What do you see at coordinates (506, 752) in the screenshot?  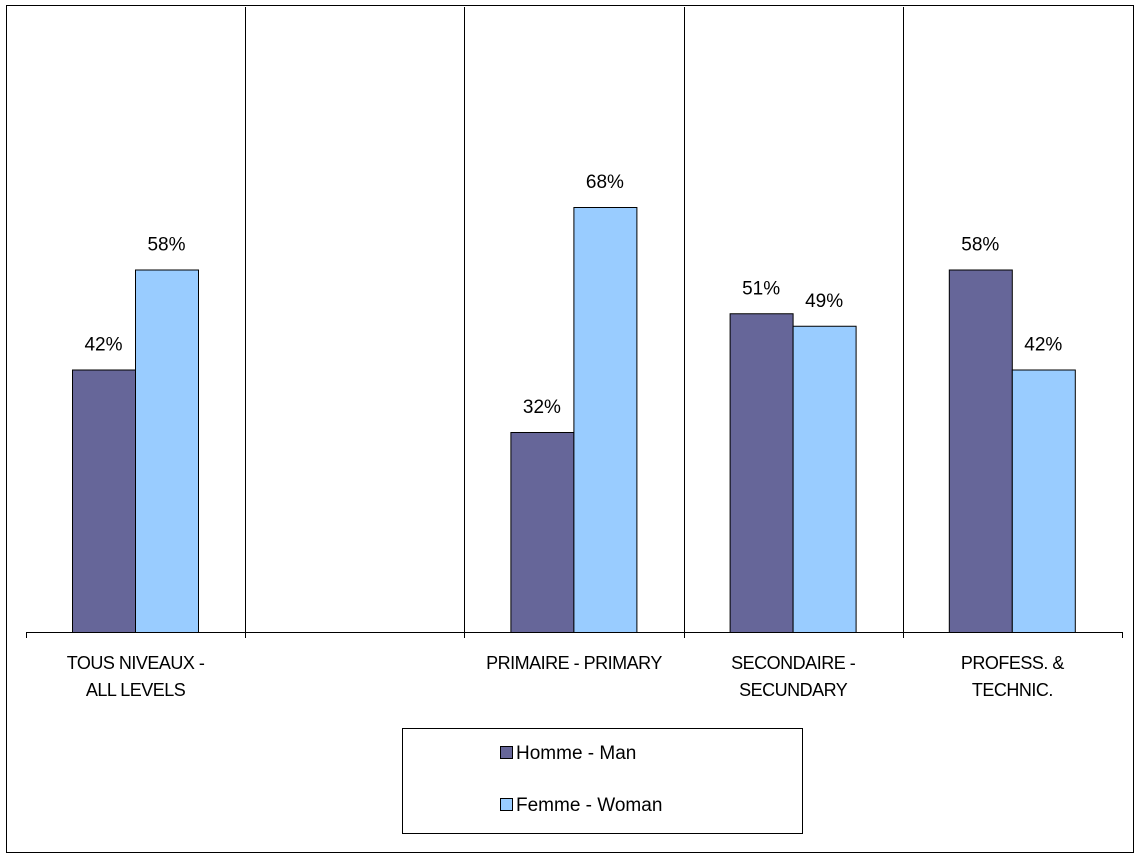 I see `legend-swatch-man` at bounding box center [506, 752].